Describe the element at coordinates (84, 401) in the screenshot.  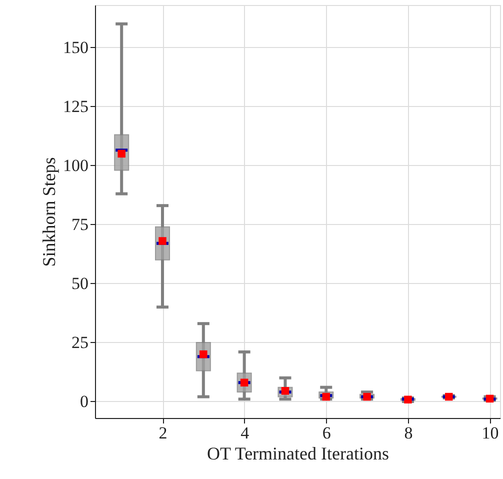
I see `y-tick-label: 0` at that location.